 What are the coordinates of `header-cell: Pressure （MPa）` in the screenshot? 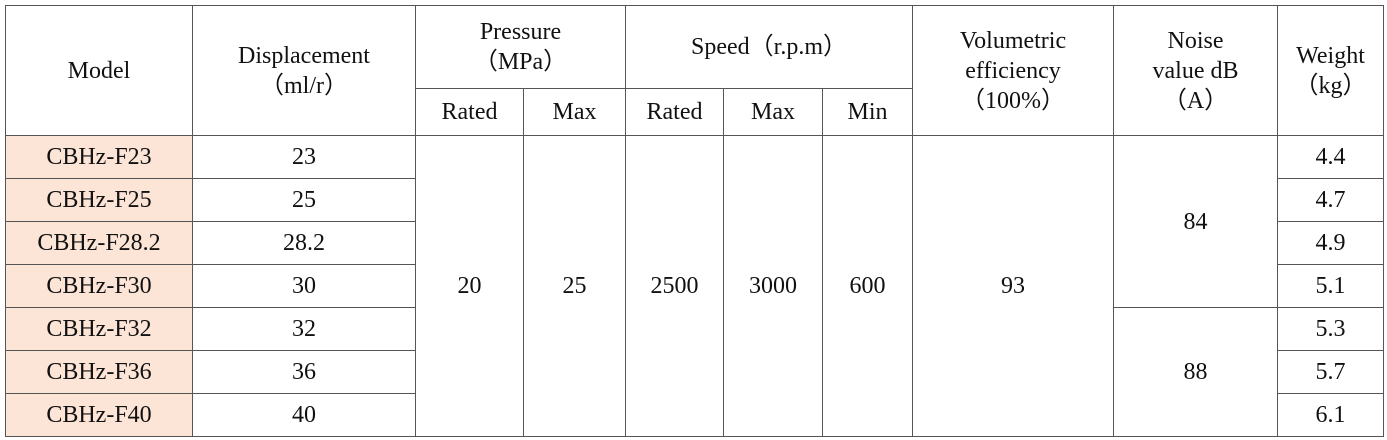 It's located at (520, 47).